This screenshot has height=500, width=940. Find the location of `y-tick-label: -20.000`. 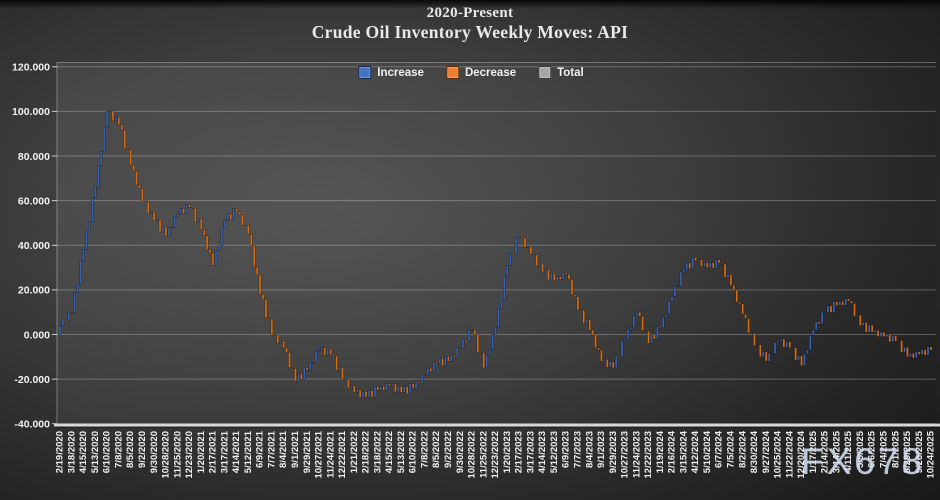

y-tick-label: -20.000 is located at coordinates (32, 380).